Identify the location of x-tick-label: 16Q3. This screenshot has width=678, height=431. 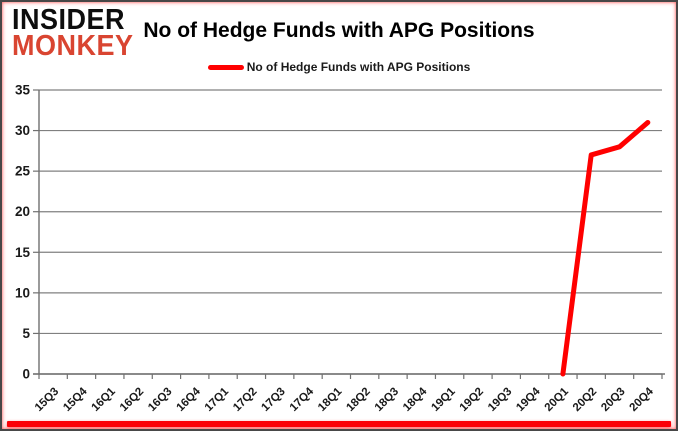
(160, 400).